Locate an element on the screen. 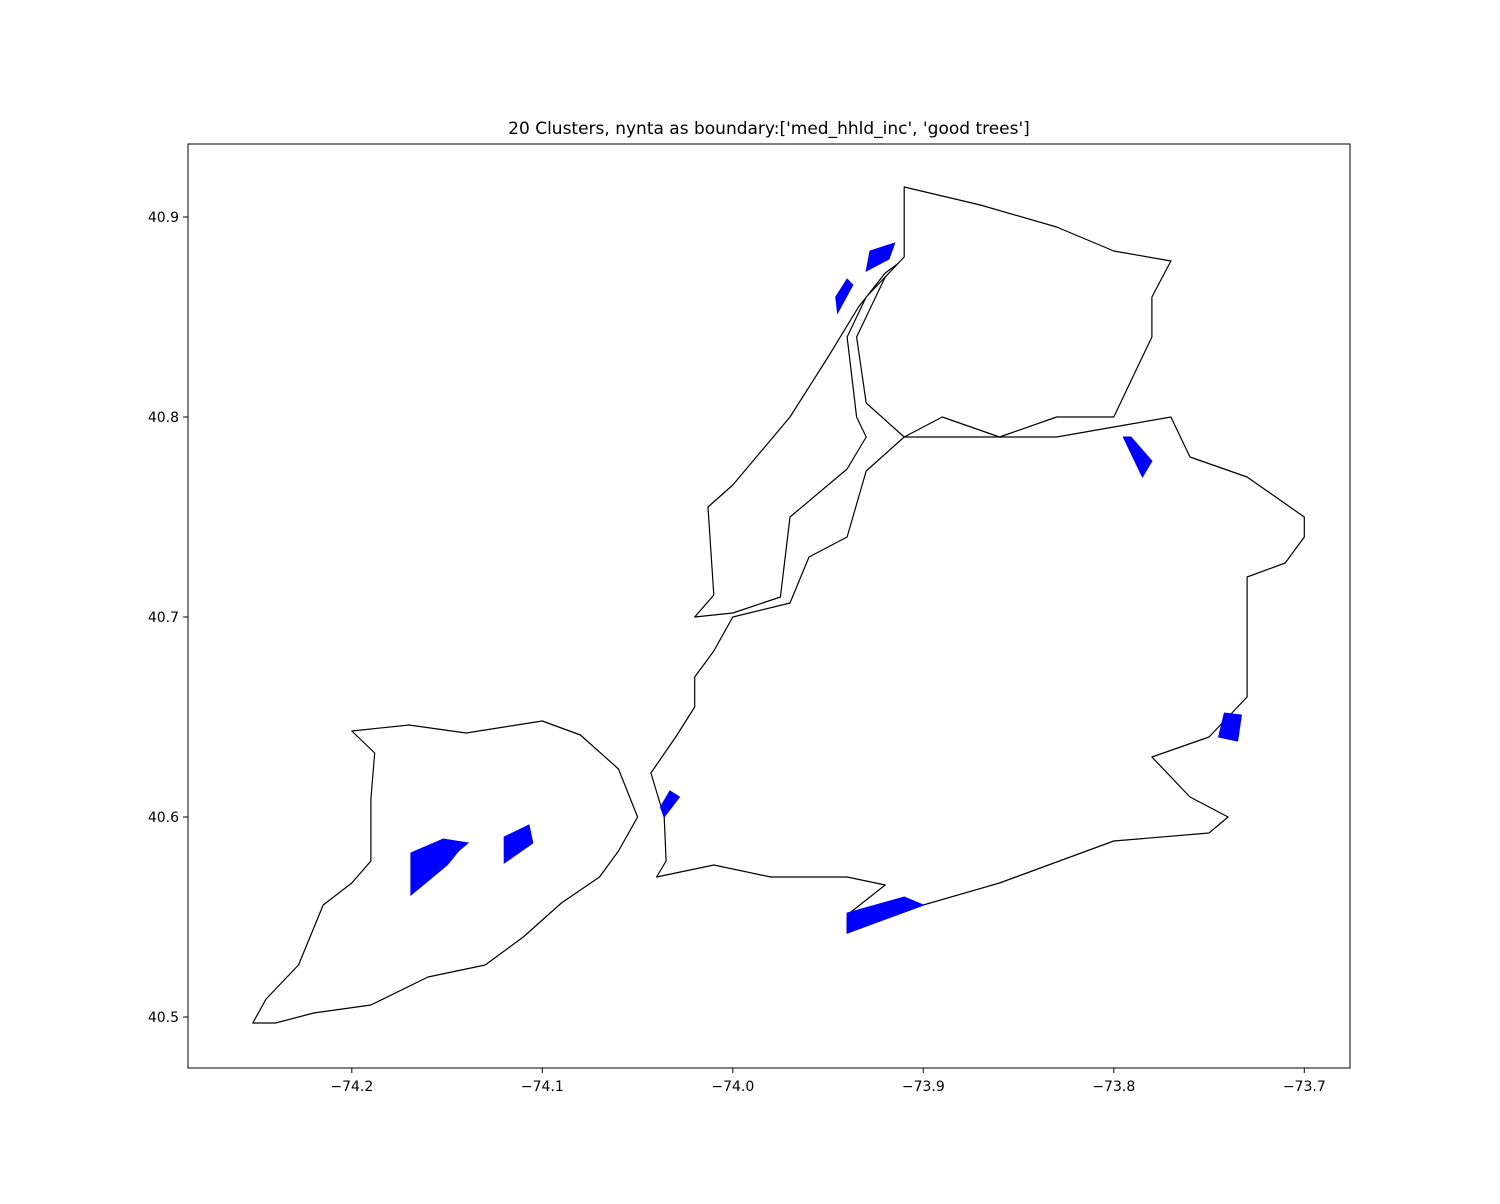  y-tick-label: 40.9 is located at coordinates (163, 218).